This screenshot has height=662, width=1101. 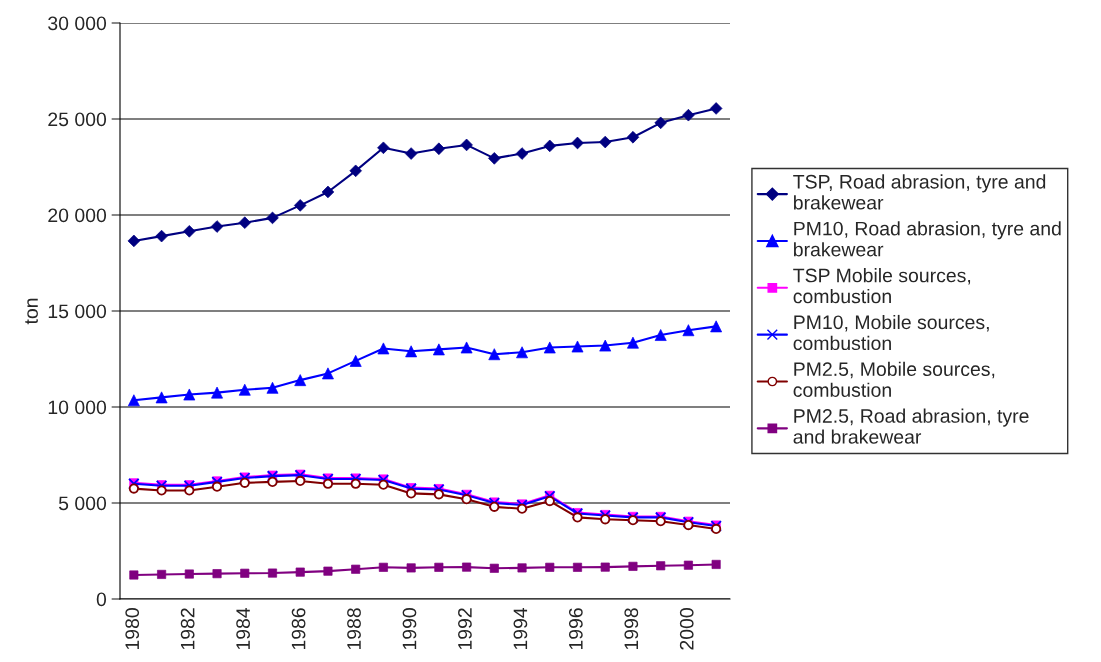 I want to click on y-tick-label: 5 000, so click(x=82, y=503).